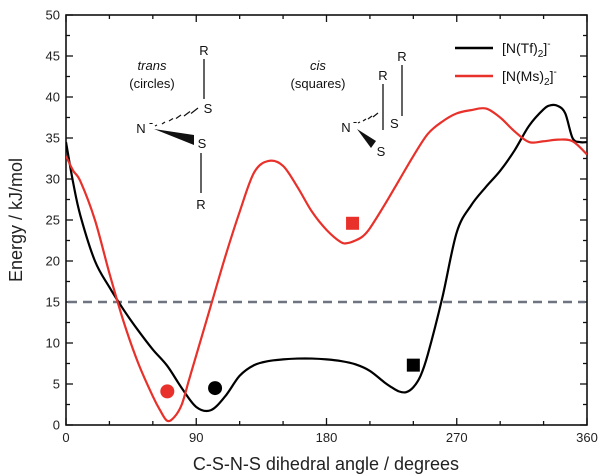 This screenshot has width=598, height=475. What do you see at coordinates (140, 128) in the screenshot?
I see `trans-atom-n: N` at bounding box center [140, 128].